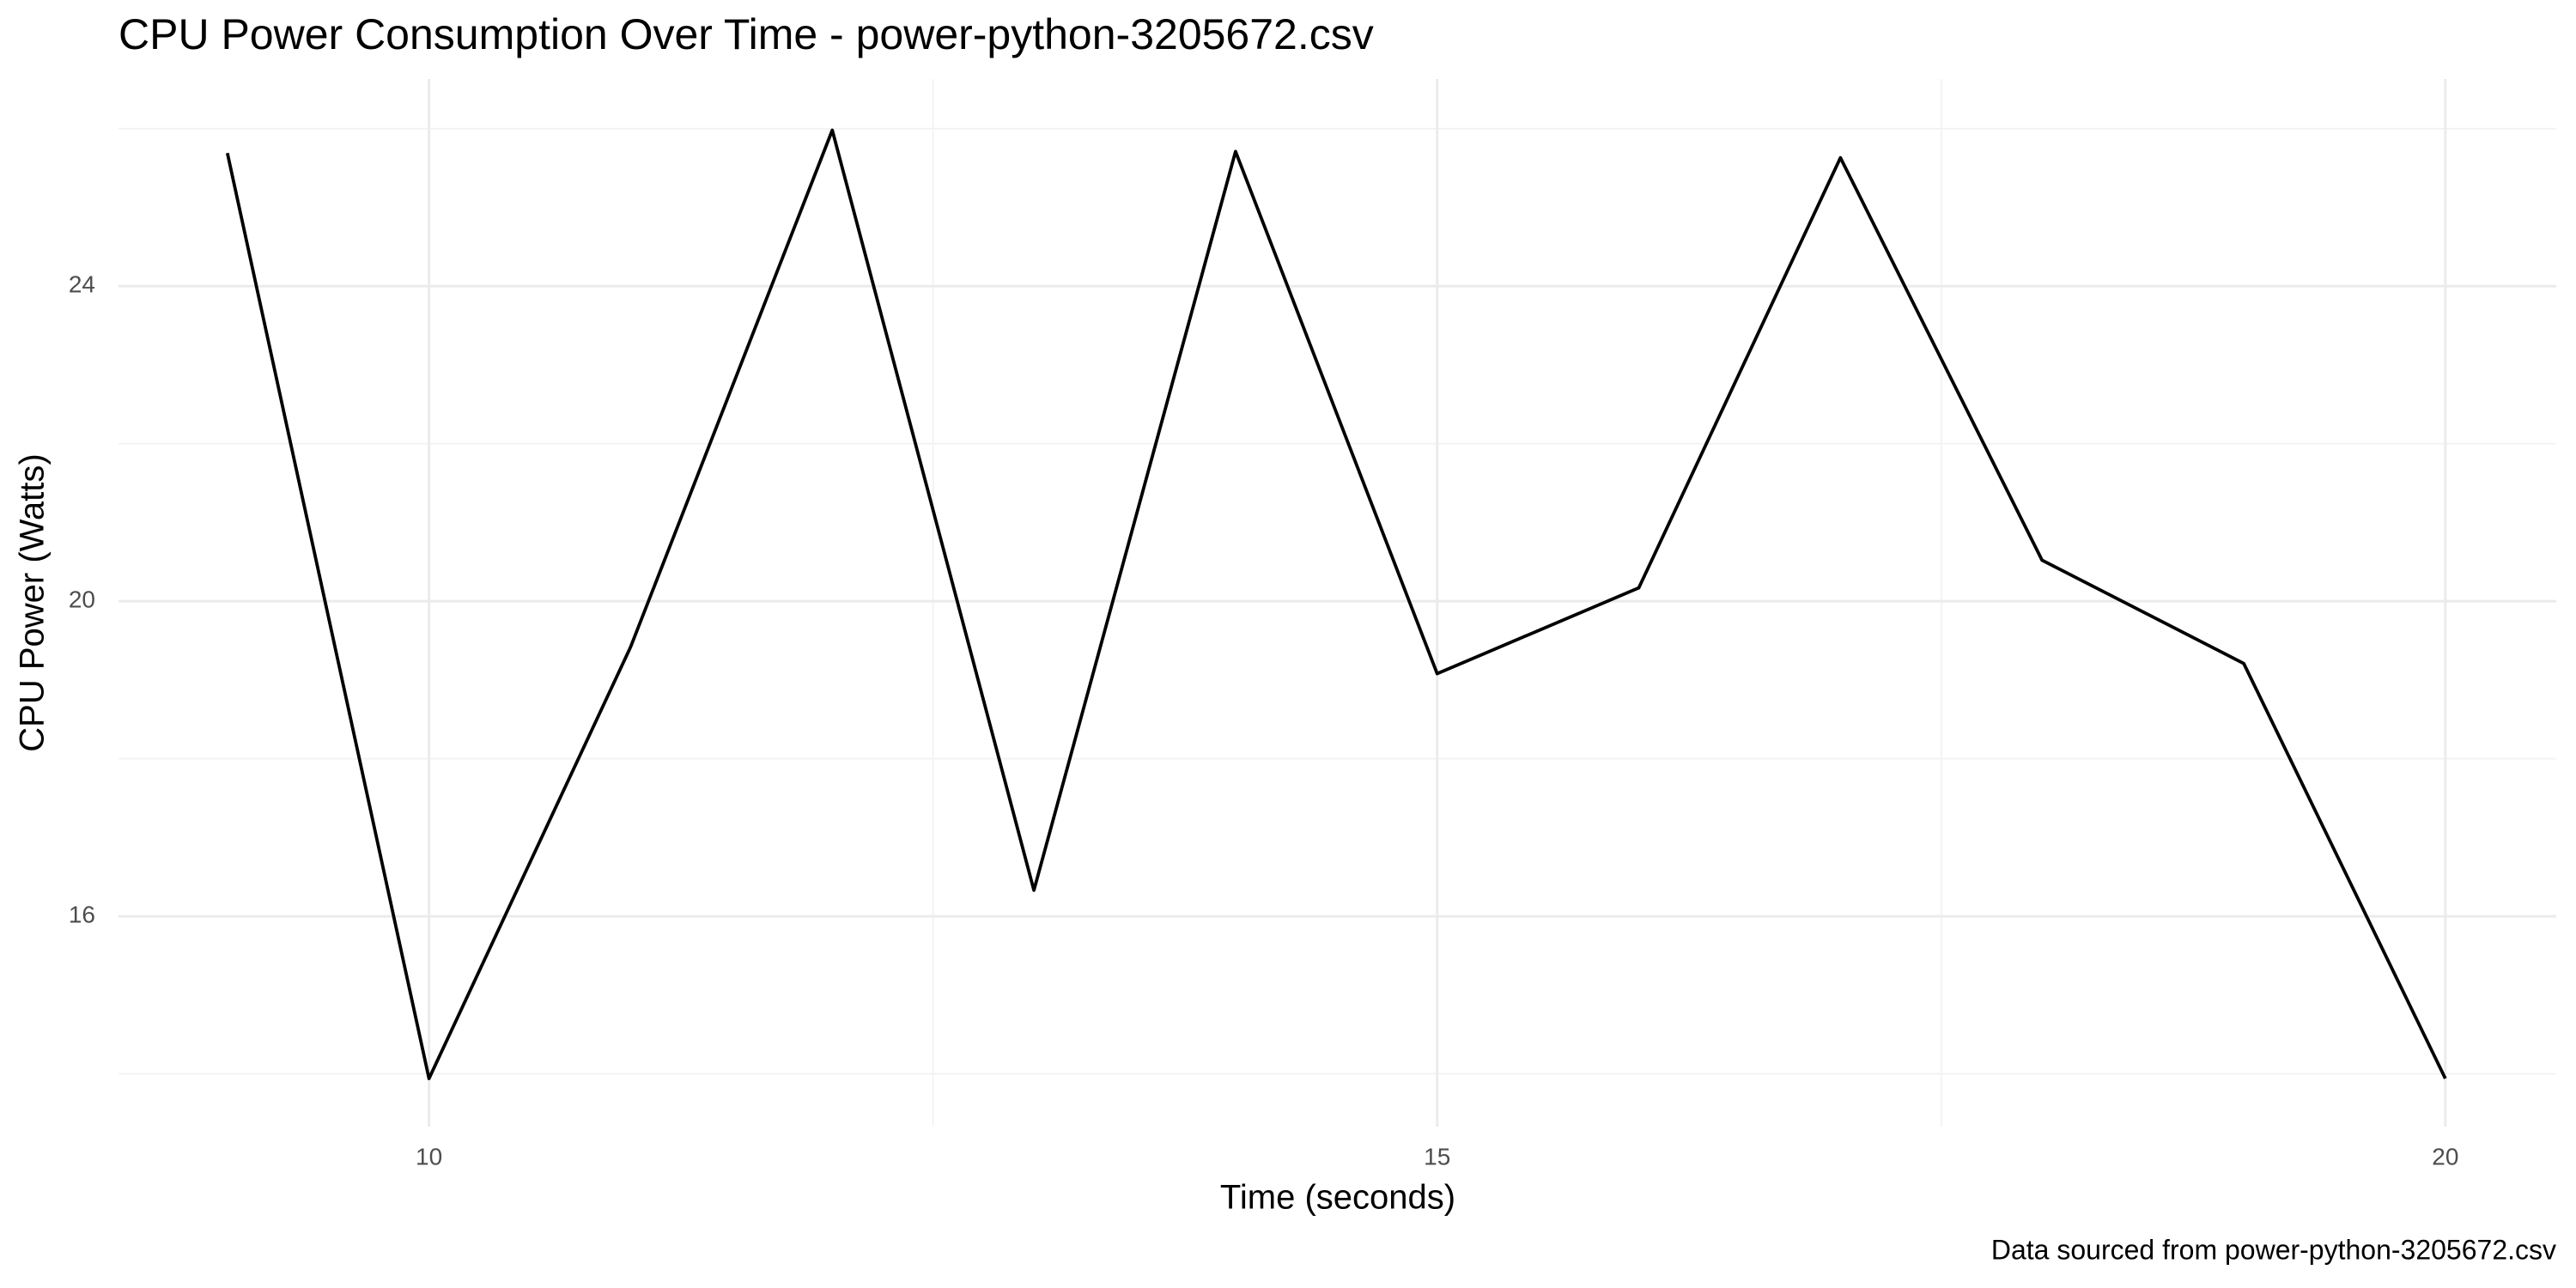 The image size is (2576, 1288). Describe the element at coordinates (2445, 1156) in the screenshot. I see `x-tick-label: 20` at that location.